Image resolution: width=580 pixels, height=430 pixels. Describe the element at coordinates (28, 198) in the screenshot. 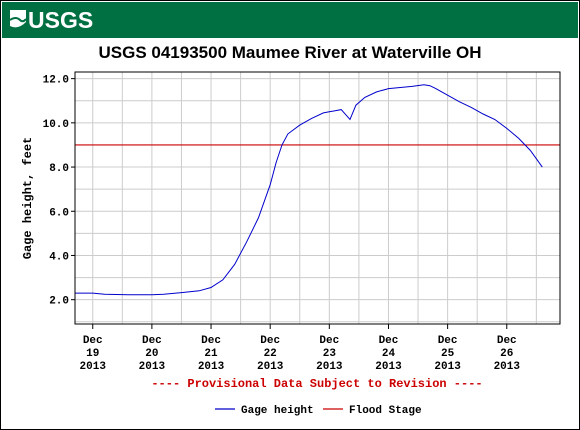

I see `y-axis-label: Gage height, feet` at that location.